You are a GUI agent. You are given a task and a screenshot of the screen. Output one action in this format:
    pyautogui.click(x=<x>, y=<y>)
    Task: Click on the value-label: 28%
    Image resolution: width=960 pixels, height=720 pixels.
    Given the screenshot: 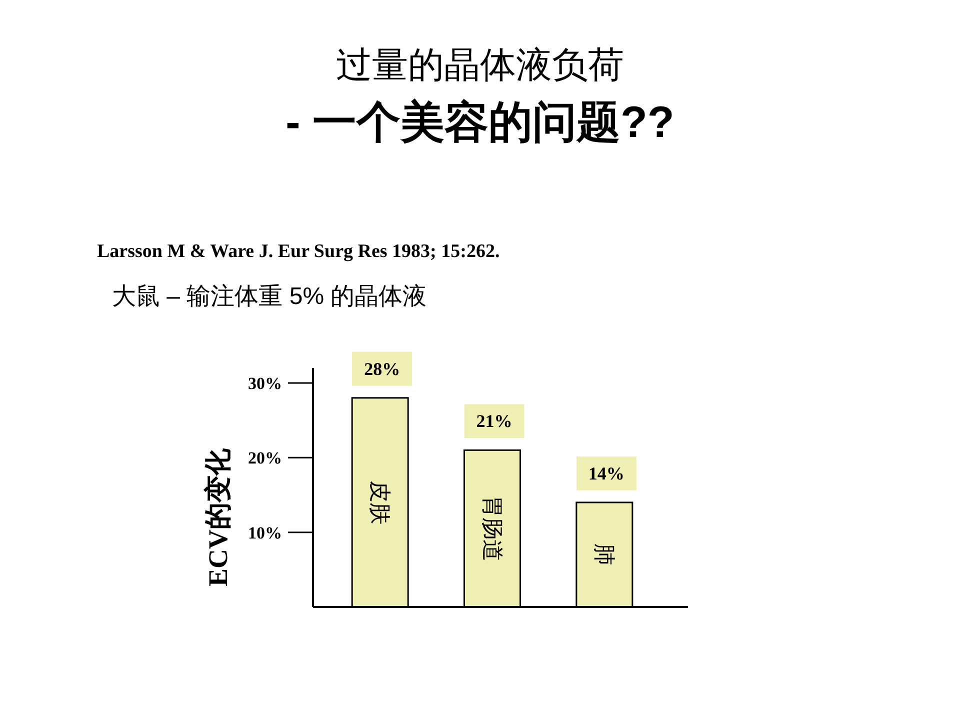 What is the action you would take?
    pyautogui.click(x=382, y=368)
    